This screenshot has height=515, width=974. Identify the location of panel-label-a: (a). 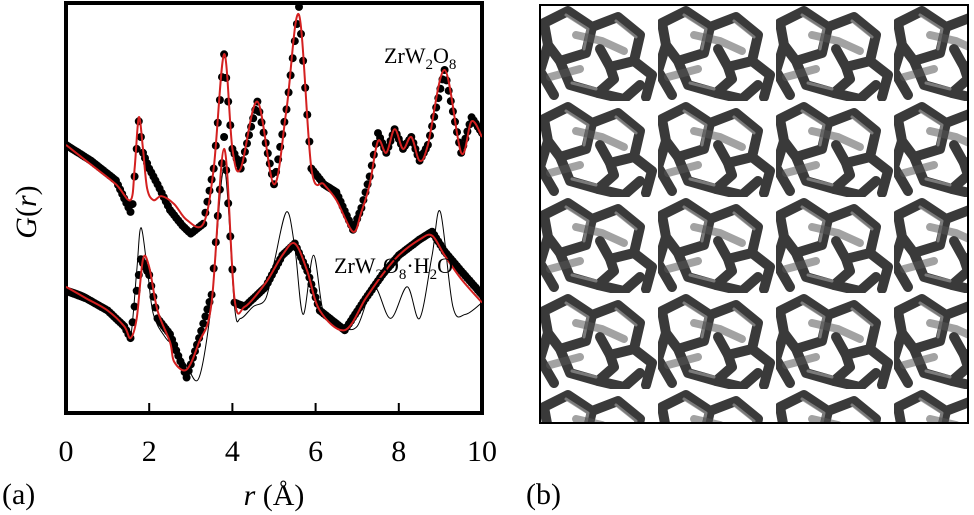
(18, 494).